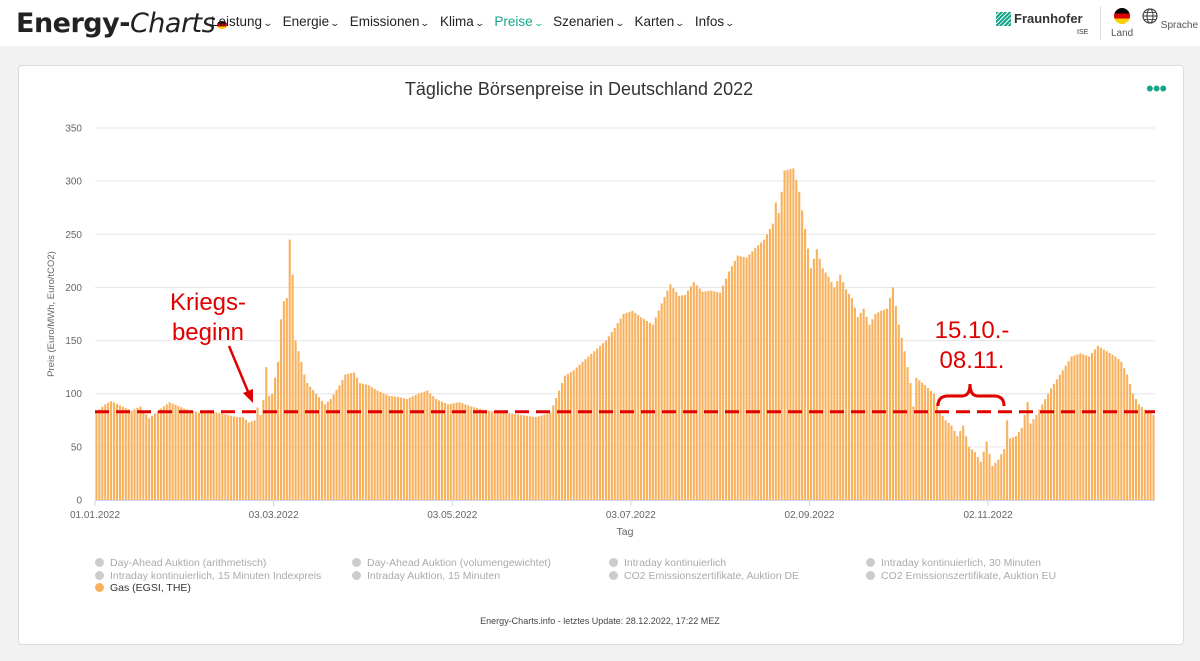 The height and width of the screenshot is (661, 1200). I want to click on menu-item-klima: Klima⌄, so click(462, 21).